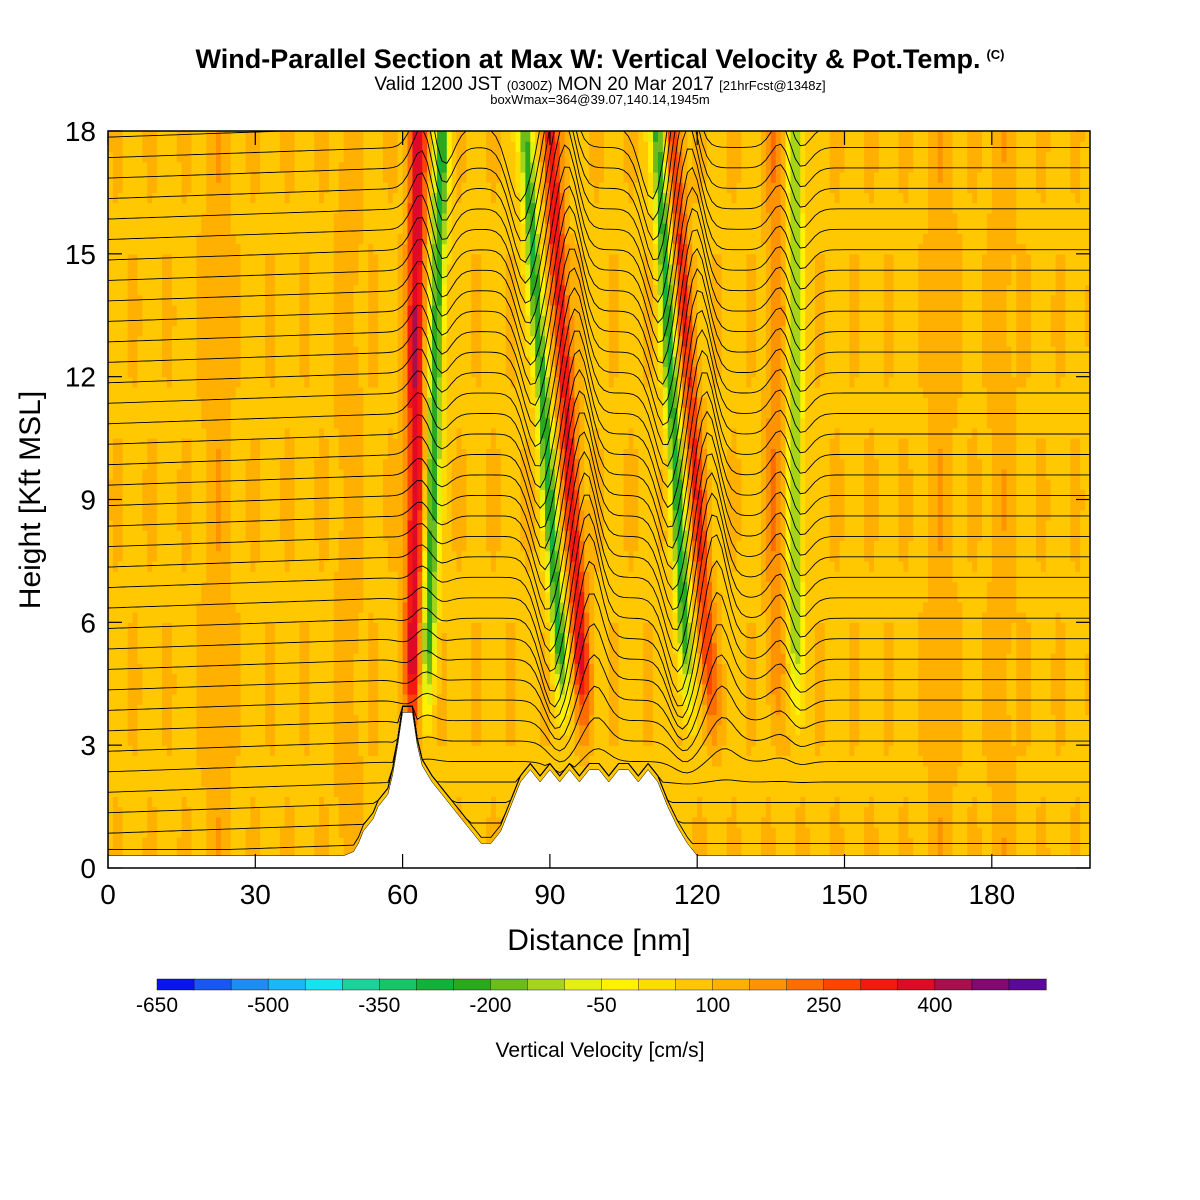  I want to click on theta-contour, so click(599, 177).